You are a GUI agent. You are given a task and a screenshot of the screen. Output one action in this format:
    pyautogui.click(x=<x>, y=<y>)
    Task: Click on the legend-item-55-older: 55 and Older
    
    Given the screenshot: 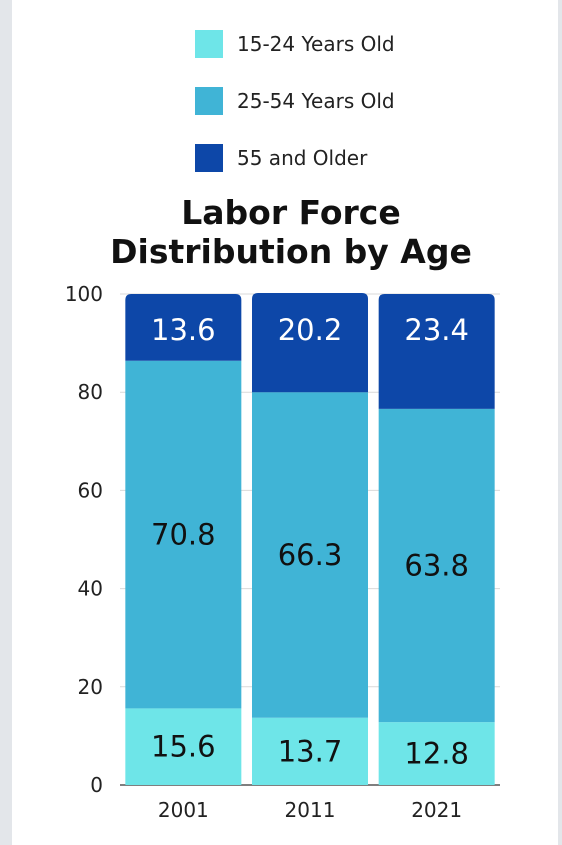 What is the action you would take?
    pyautogui.click(x=295, y=158)
    